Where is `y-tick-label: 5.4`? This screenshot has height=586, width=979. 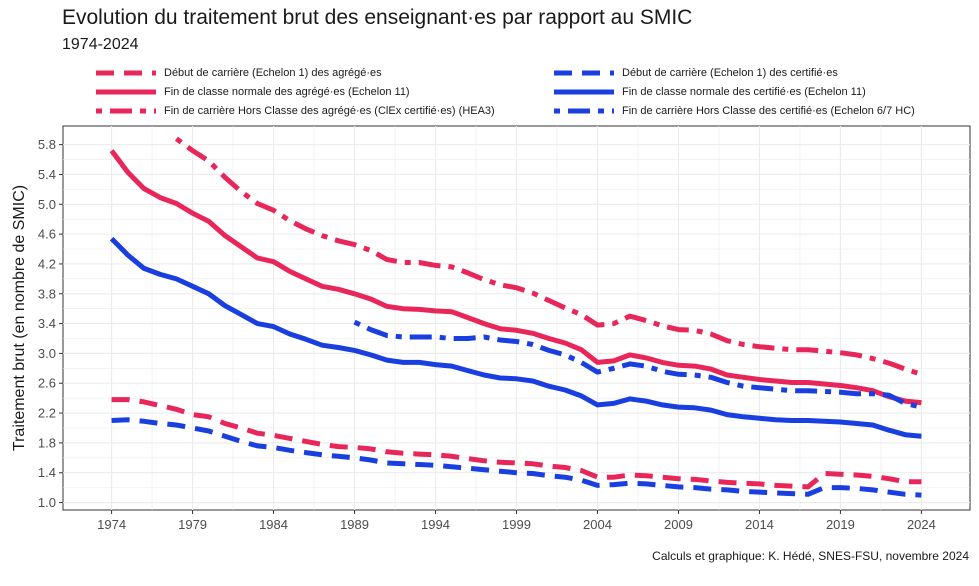
y-tick-label: 5.4 is located at coordinates (47, 174).